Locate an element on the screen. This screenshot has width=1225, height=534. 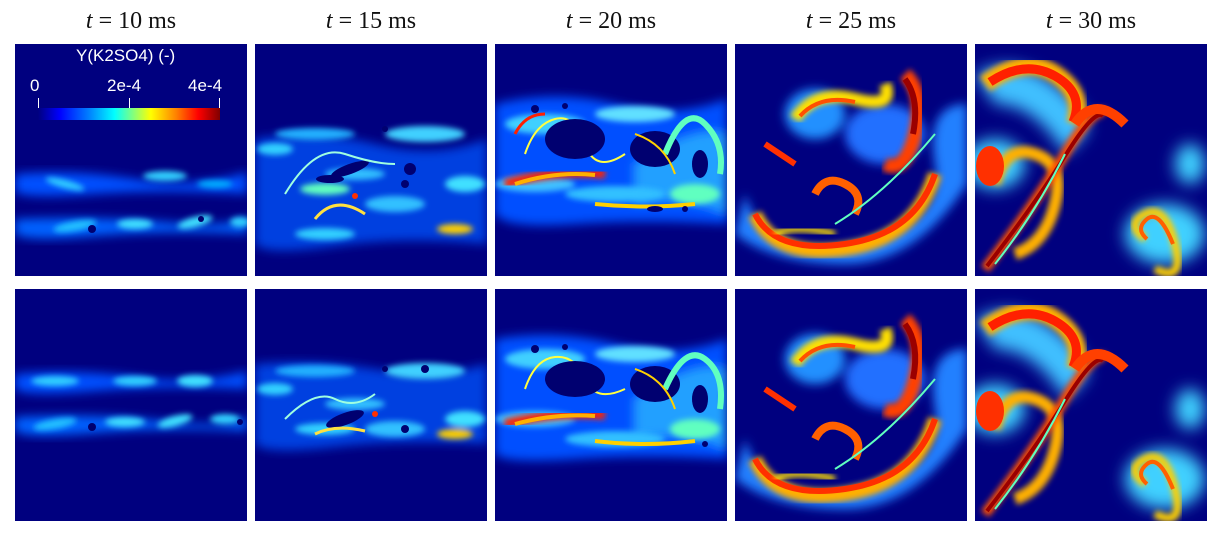
field-panel-row1-t10 is located at coordinates (131, 160).